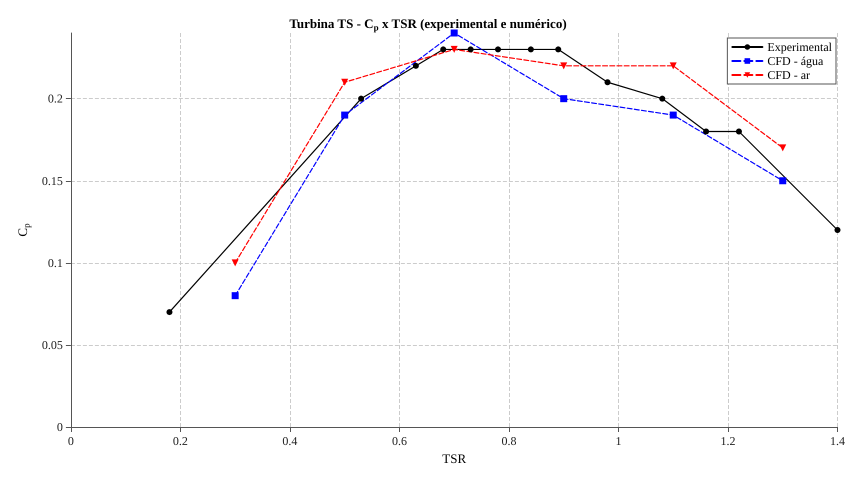  What do you see at coordinates (618, 441) in the screenshot?
I see `x-tick-label: 1` at bounding box center [618, 441].